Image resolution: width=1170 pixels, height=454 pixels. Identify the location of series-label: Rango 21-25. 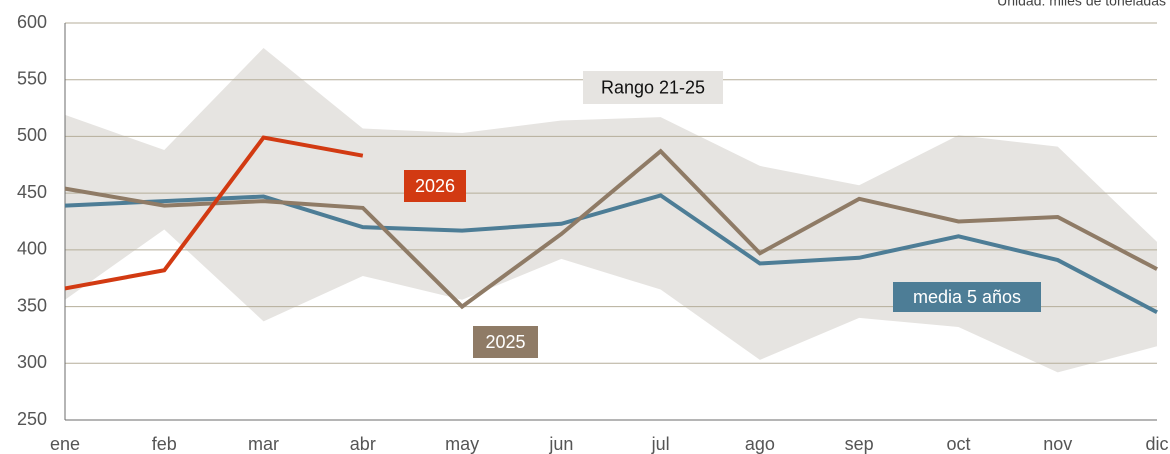
(653, 87).